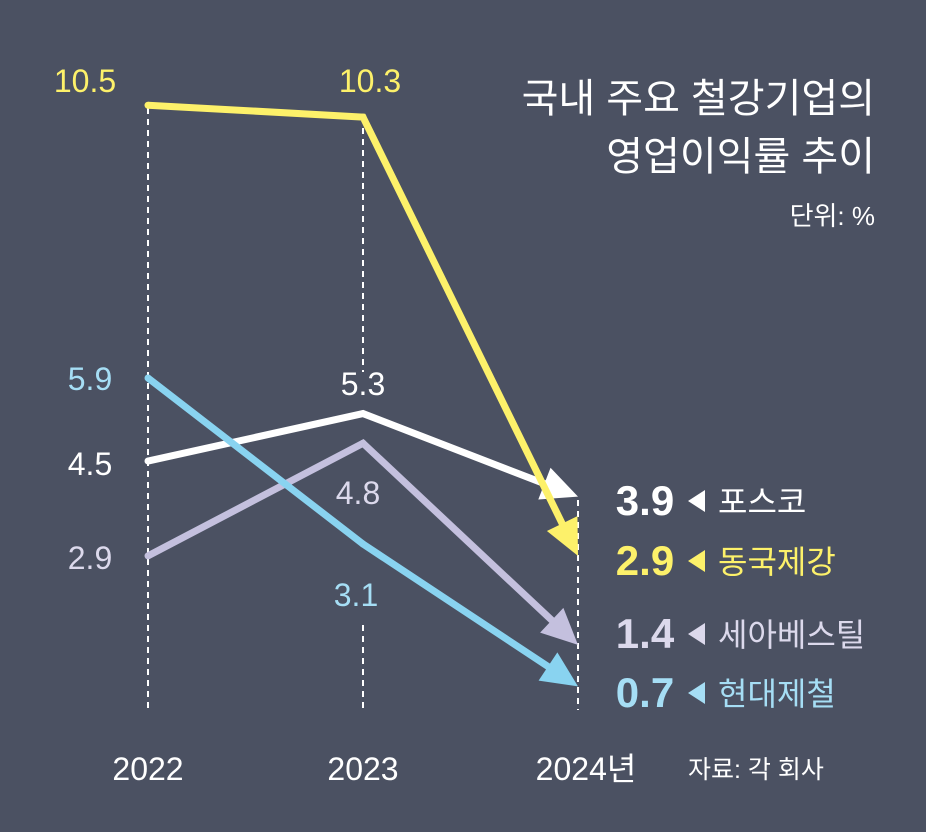 The height and width of the screenshot is (832, 926). I want to click on data-label: 3.1, so click(356, 595).